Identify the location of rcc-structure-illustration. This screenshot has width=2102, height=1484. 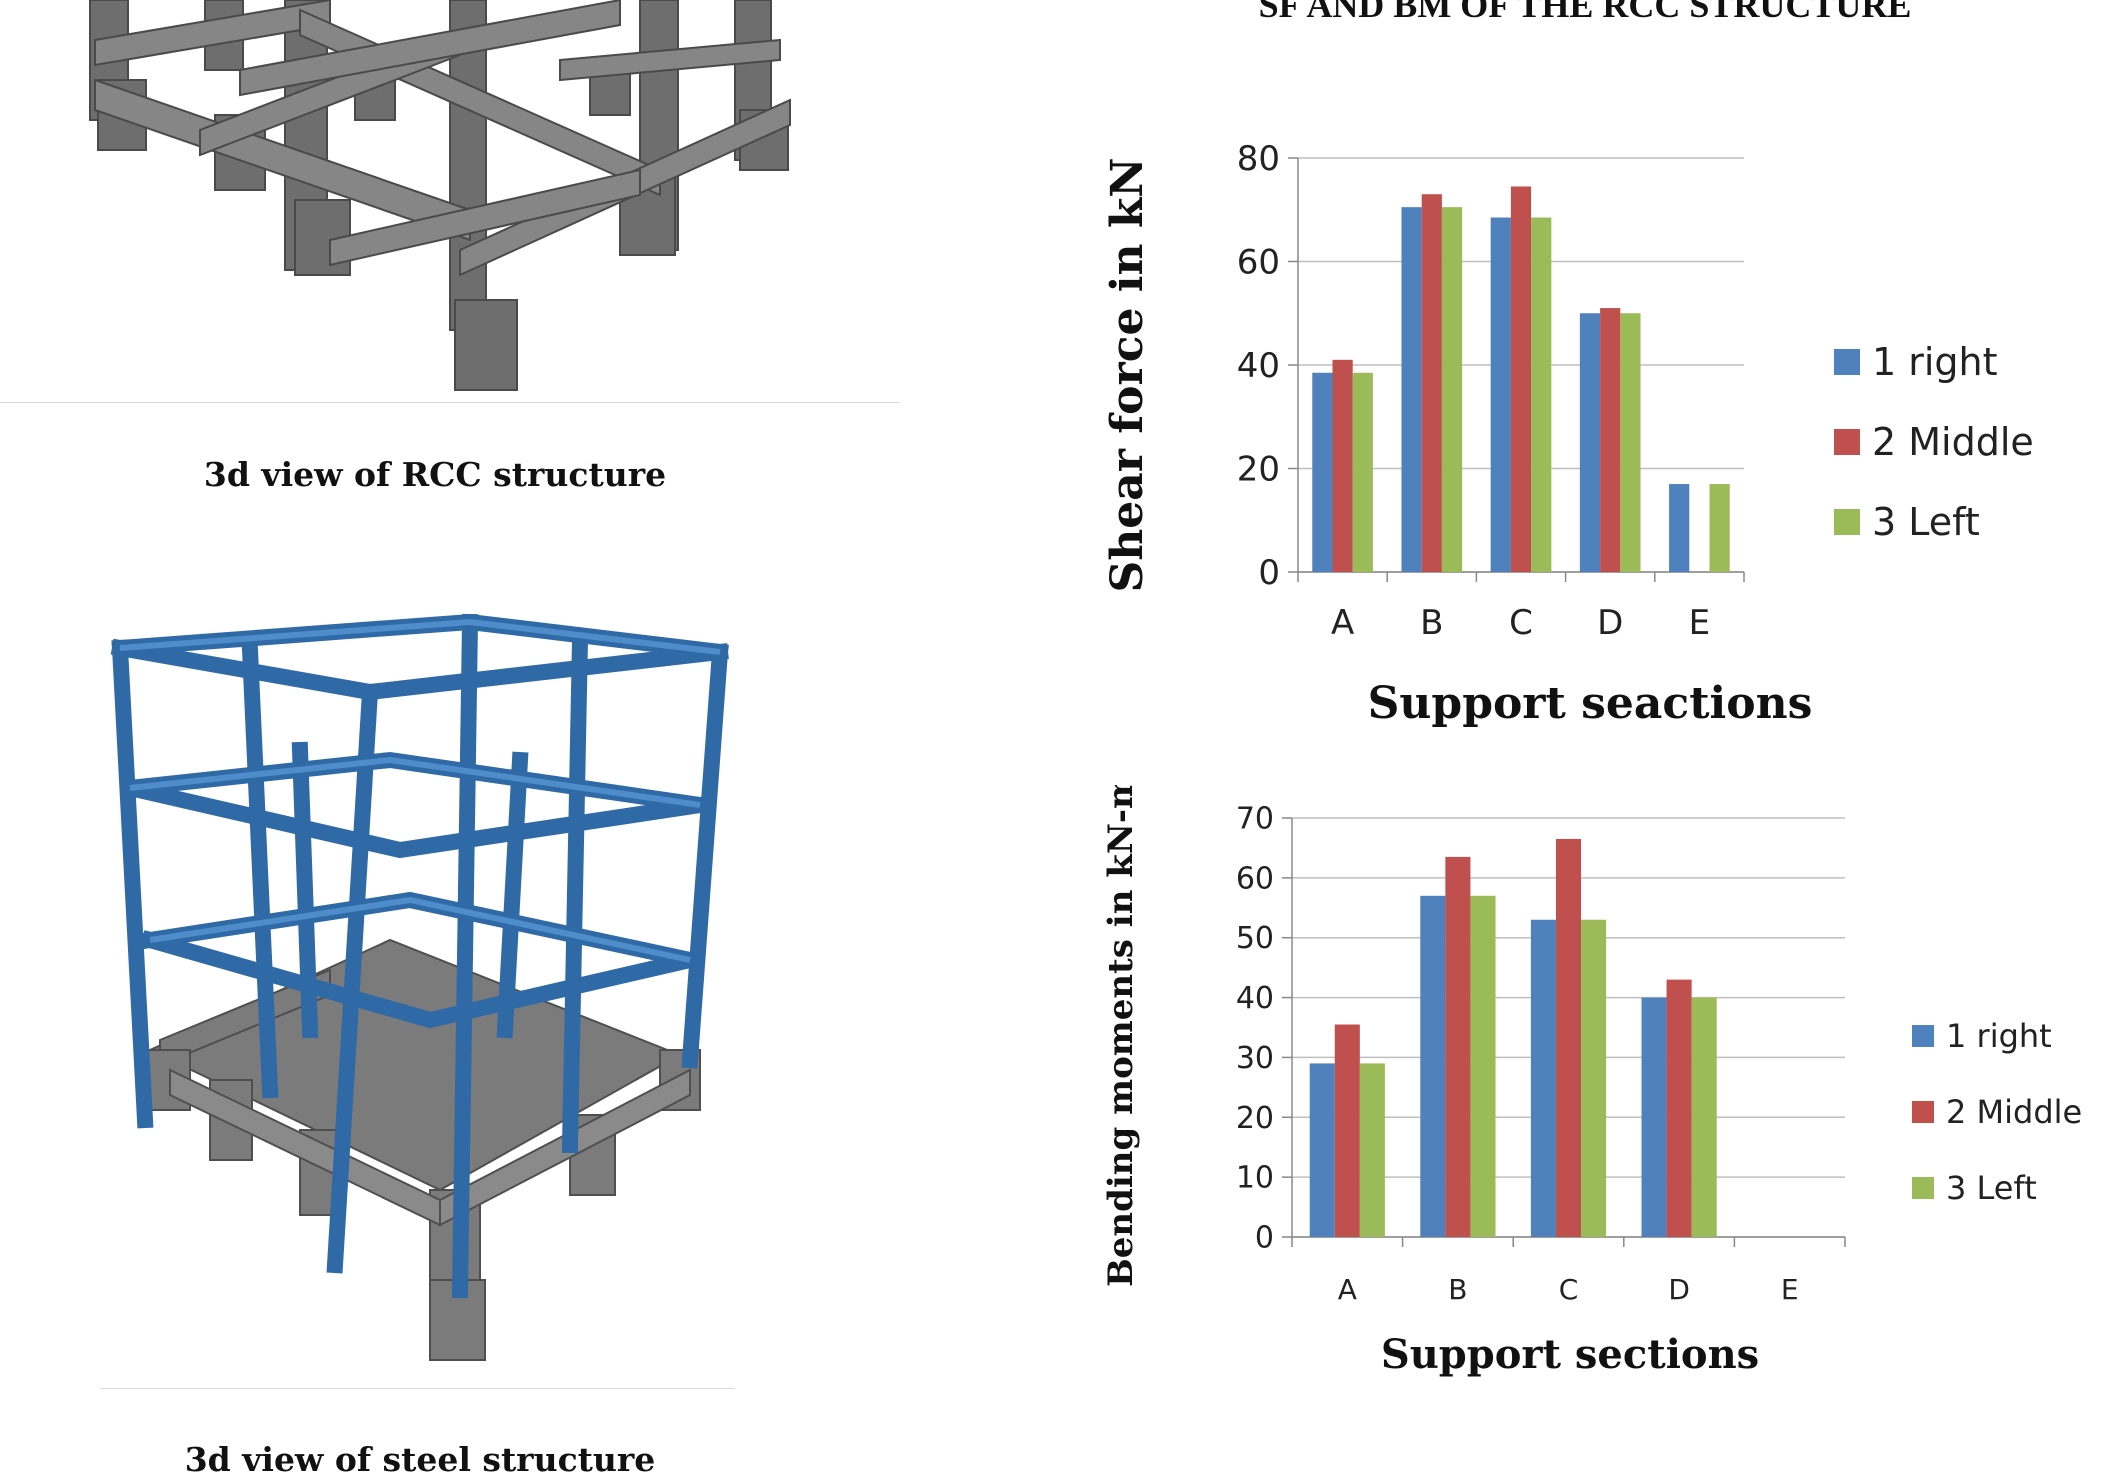
(450, 201).